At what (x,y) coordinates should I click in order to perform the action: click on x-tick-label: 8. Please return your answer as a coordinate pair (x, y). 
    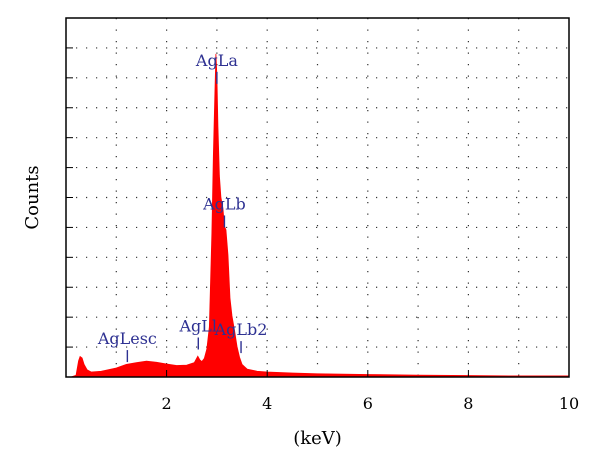
    Looking at the image, I should click on (468, 403).